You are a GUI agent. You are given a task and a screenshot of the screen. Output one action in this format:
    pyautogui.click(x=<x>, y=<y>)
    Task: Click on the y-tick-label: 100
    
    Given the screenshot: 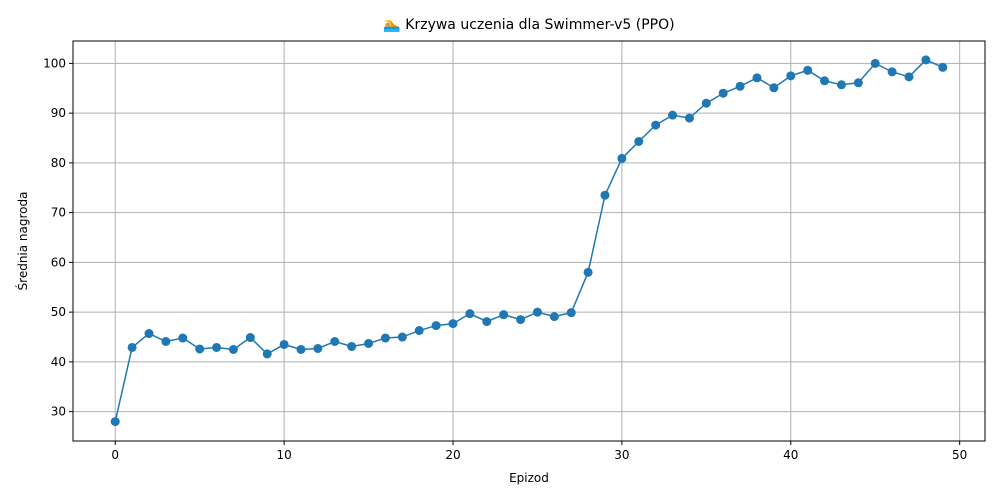 What is the action you would take?
    pyautogui.click(x=54, y=63)
    